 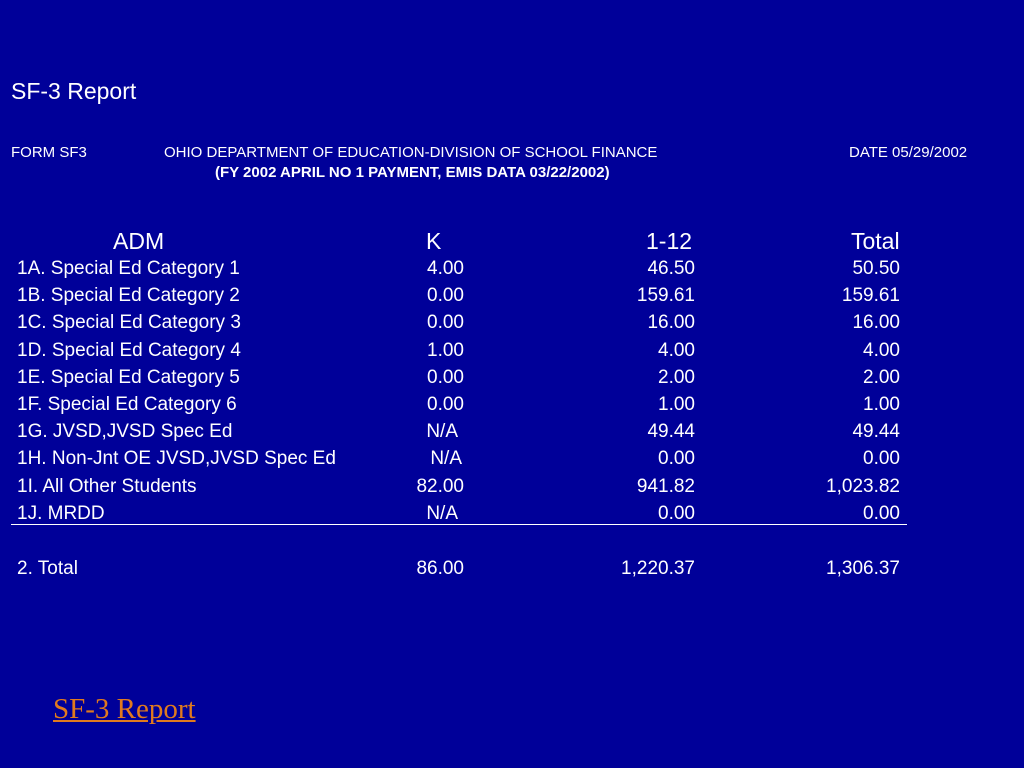 I want to click on table-row-total: 16.00, so click(x=876, y=323).